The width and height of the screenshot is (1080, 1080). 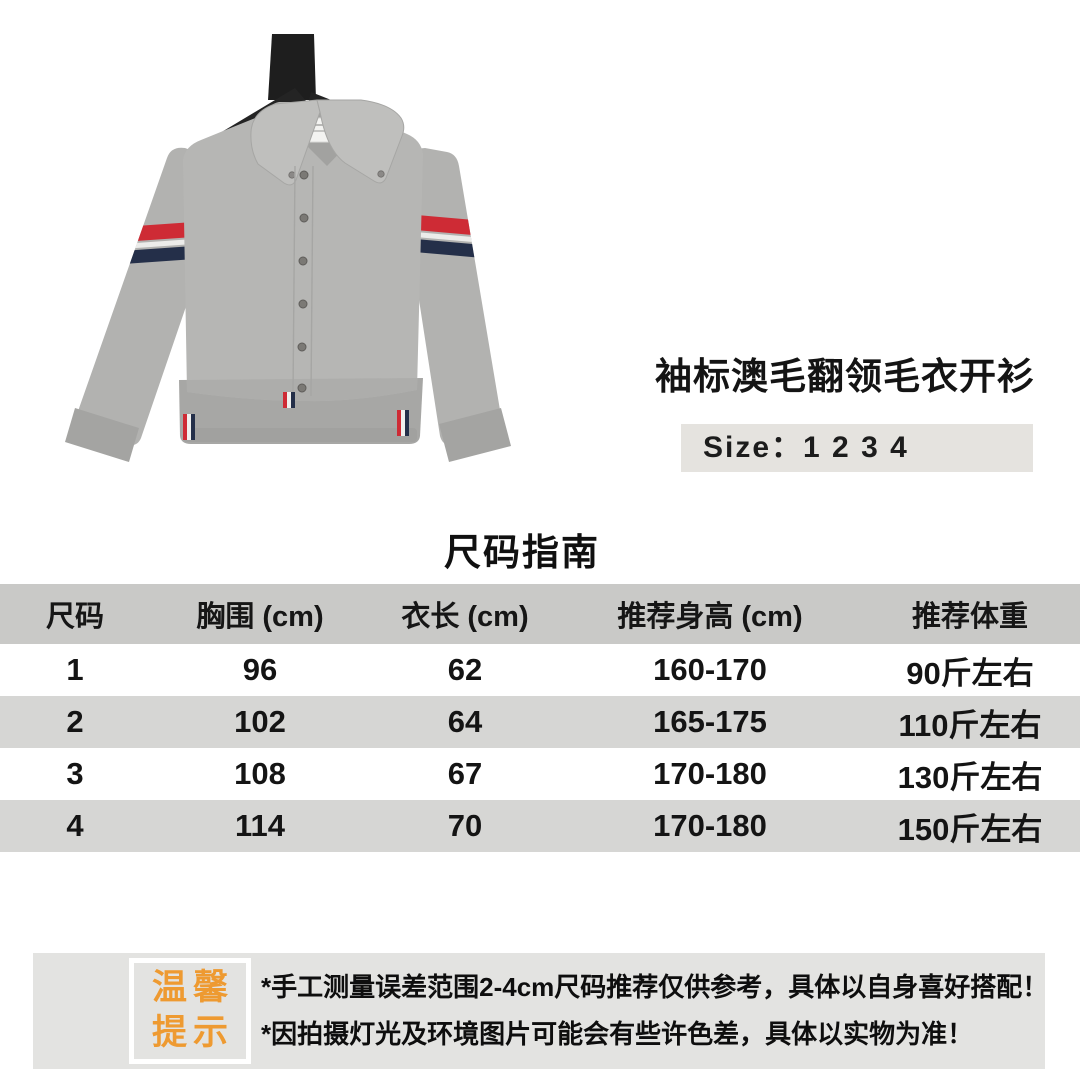 I want to click on table-row: 2 102 64 165-175 110斤左右, so click(x=540, y=722).